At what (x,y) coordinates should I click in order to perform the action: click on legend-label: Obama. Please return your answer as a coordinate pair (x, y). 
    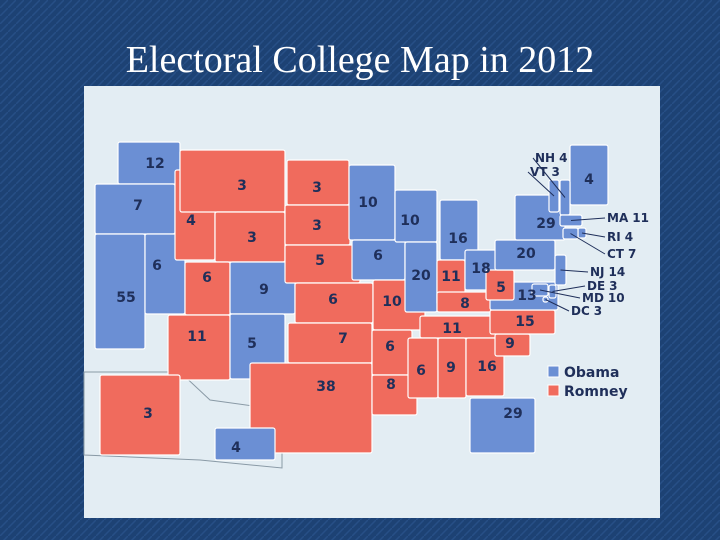
    Looking at the image, I should click on (591, 373).